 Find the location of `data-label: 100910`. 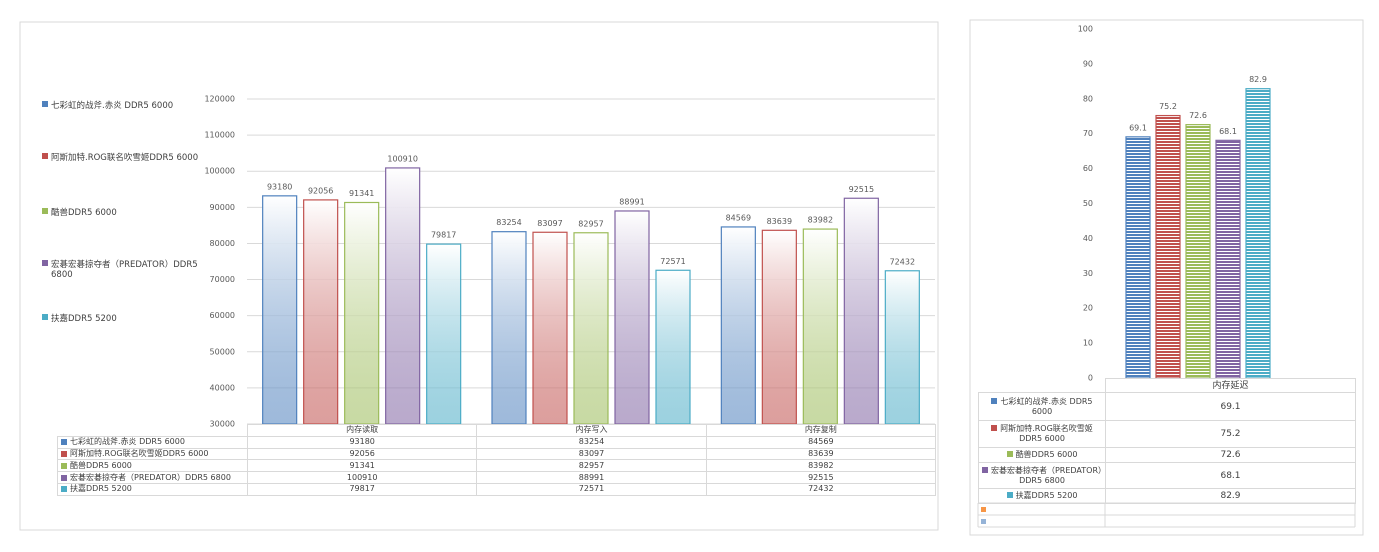

data-label: 100910 is located at coordinates (402, 158).